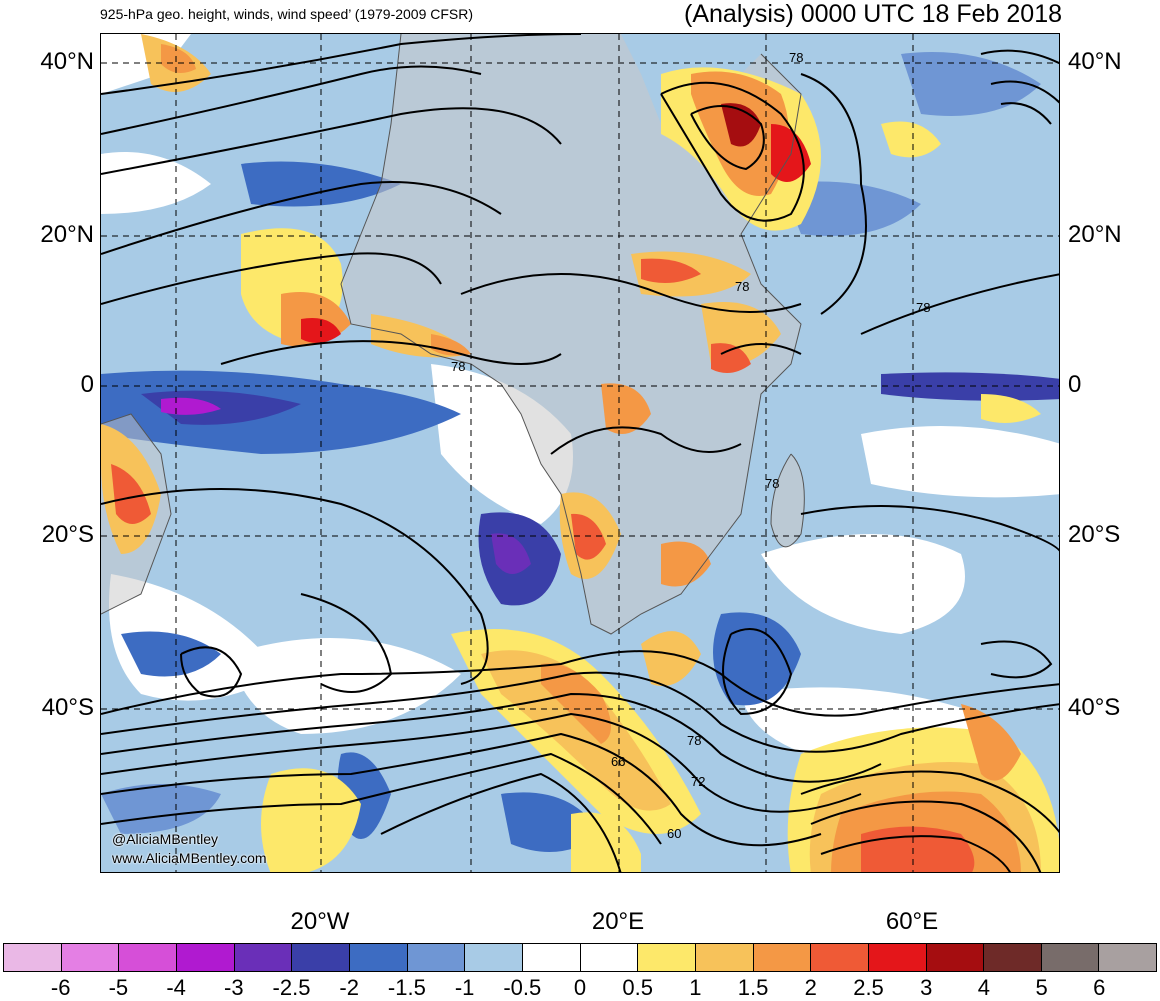  What do you see at coordinates (189, 858) in the screenshot?
I see `credit-website: www.AliciaMBentley.com` at bounding box center [189, 858].